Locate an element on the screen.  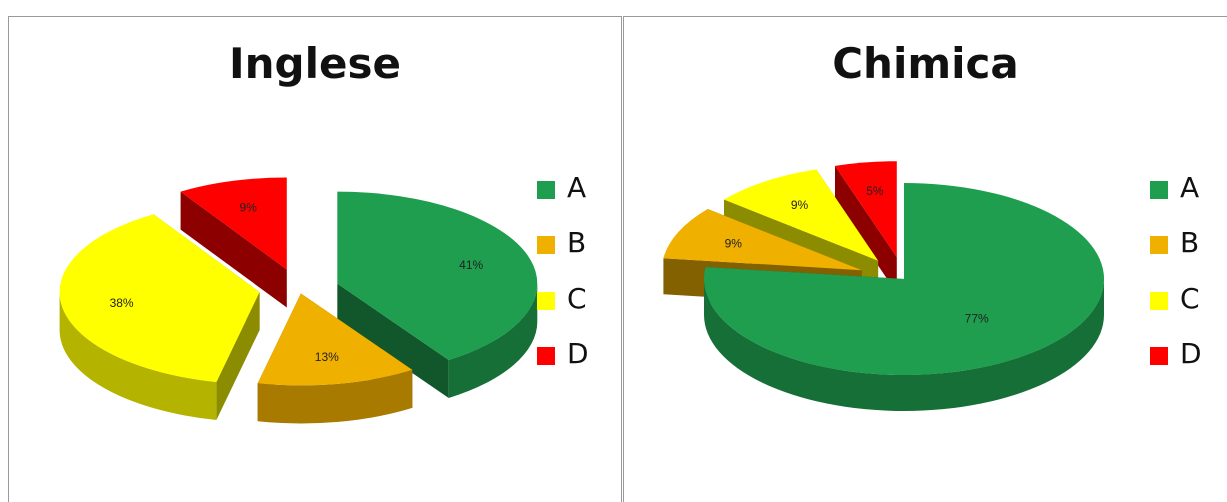
slice-label-b: 13% is located at coordinates (327, 357).